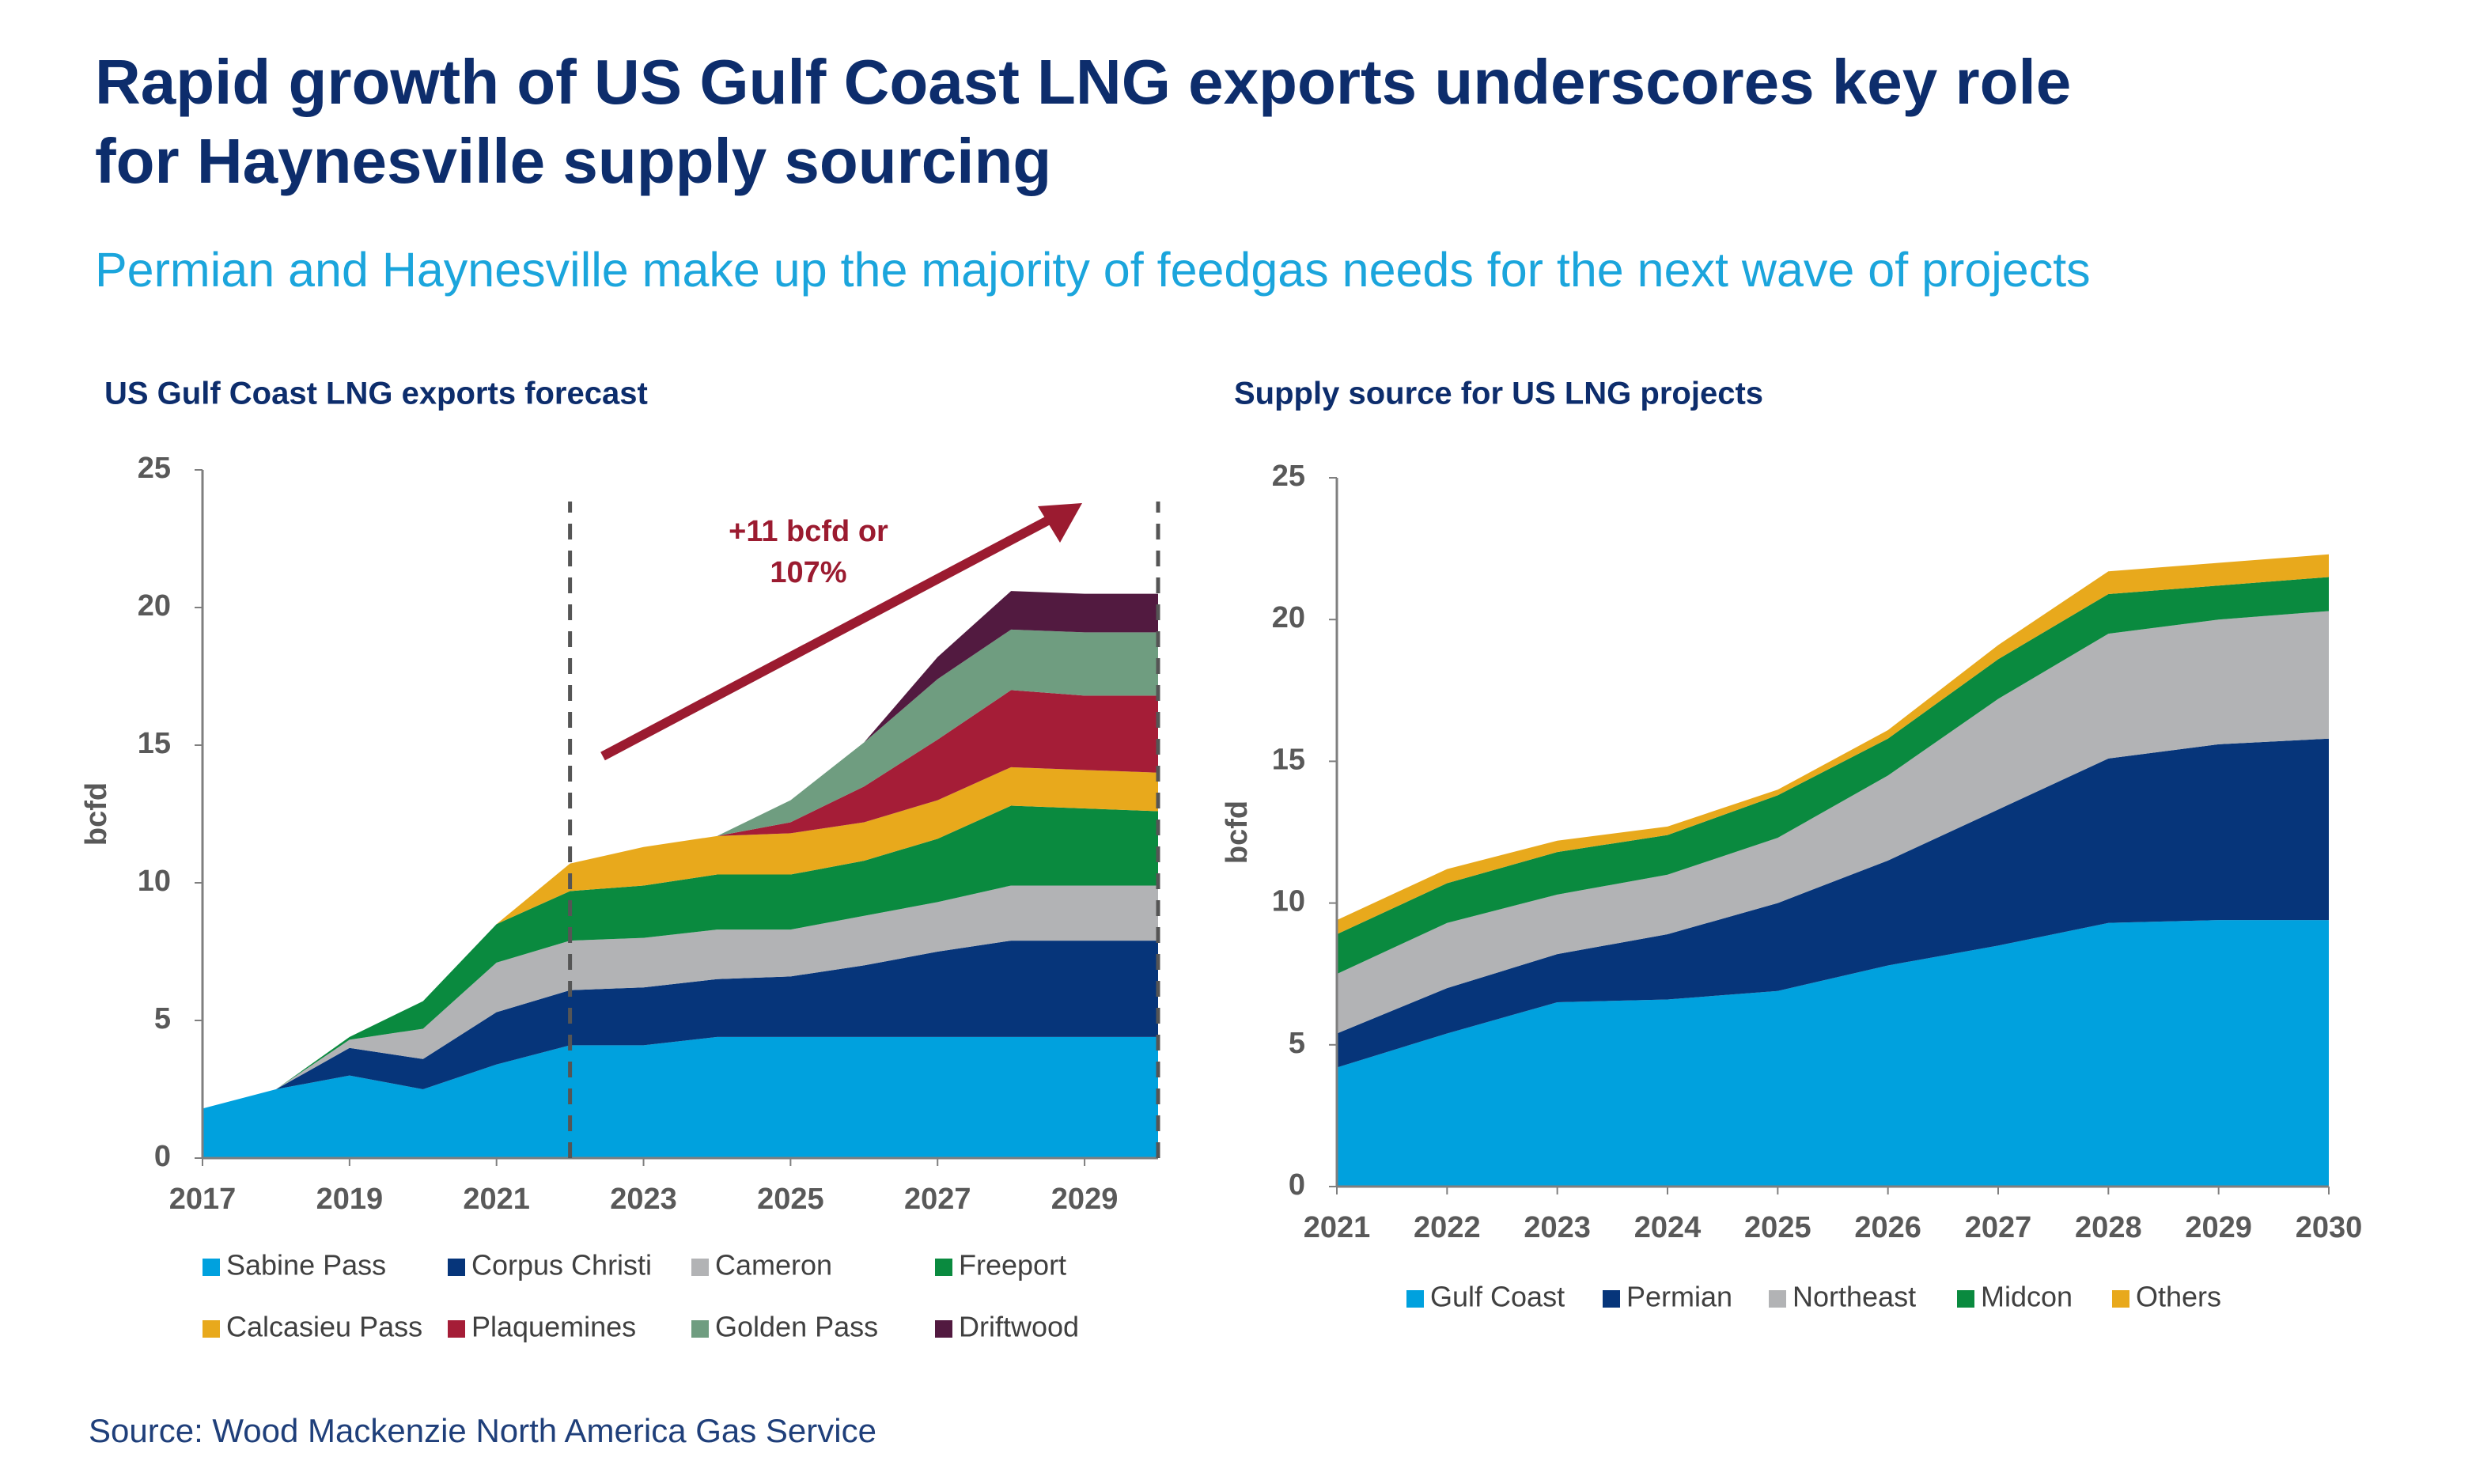 This screenshot has width=2472, height=1484. Describe the element at coordinates (2329, 1227) in the screenshot. I see `x-tick-label: 2030` at that location.